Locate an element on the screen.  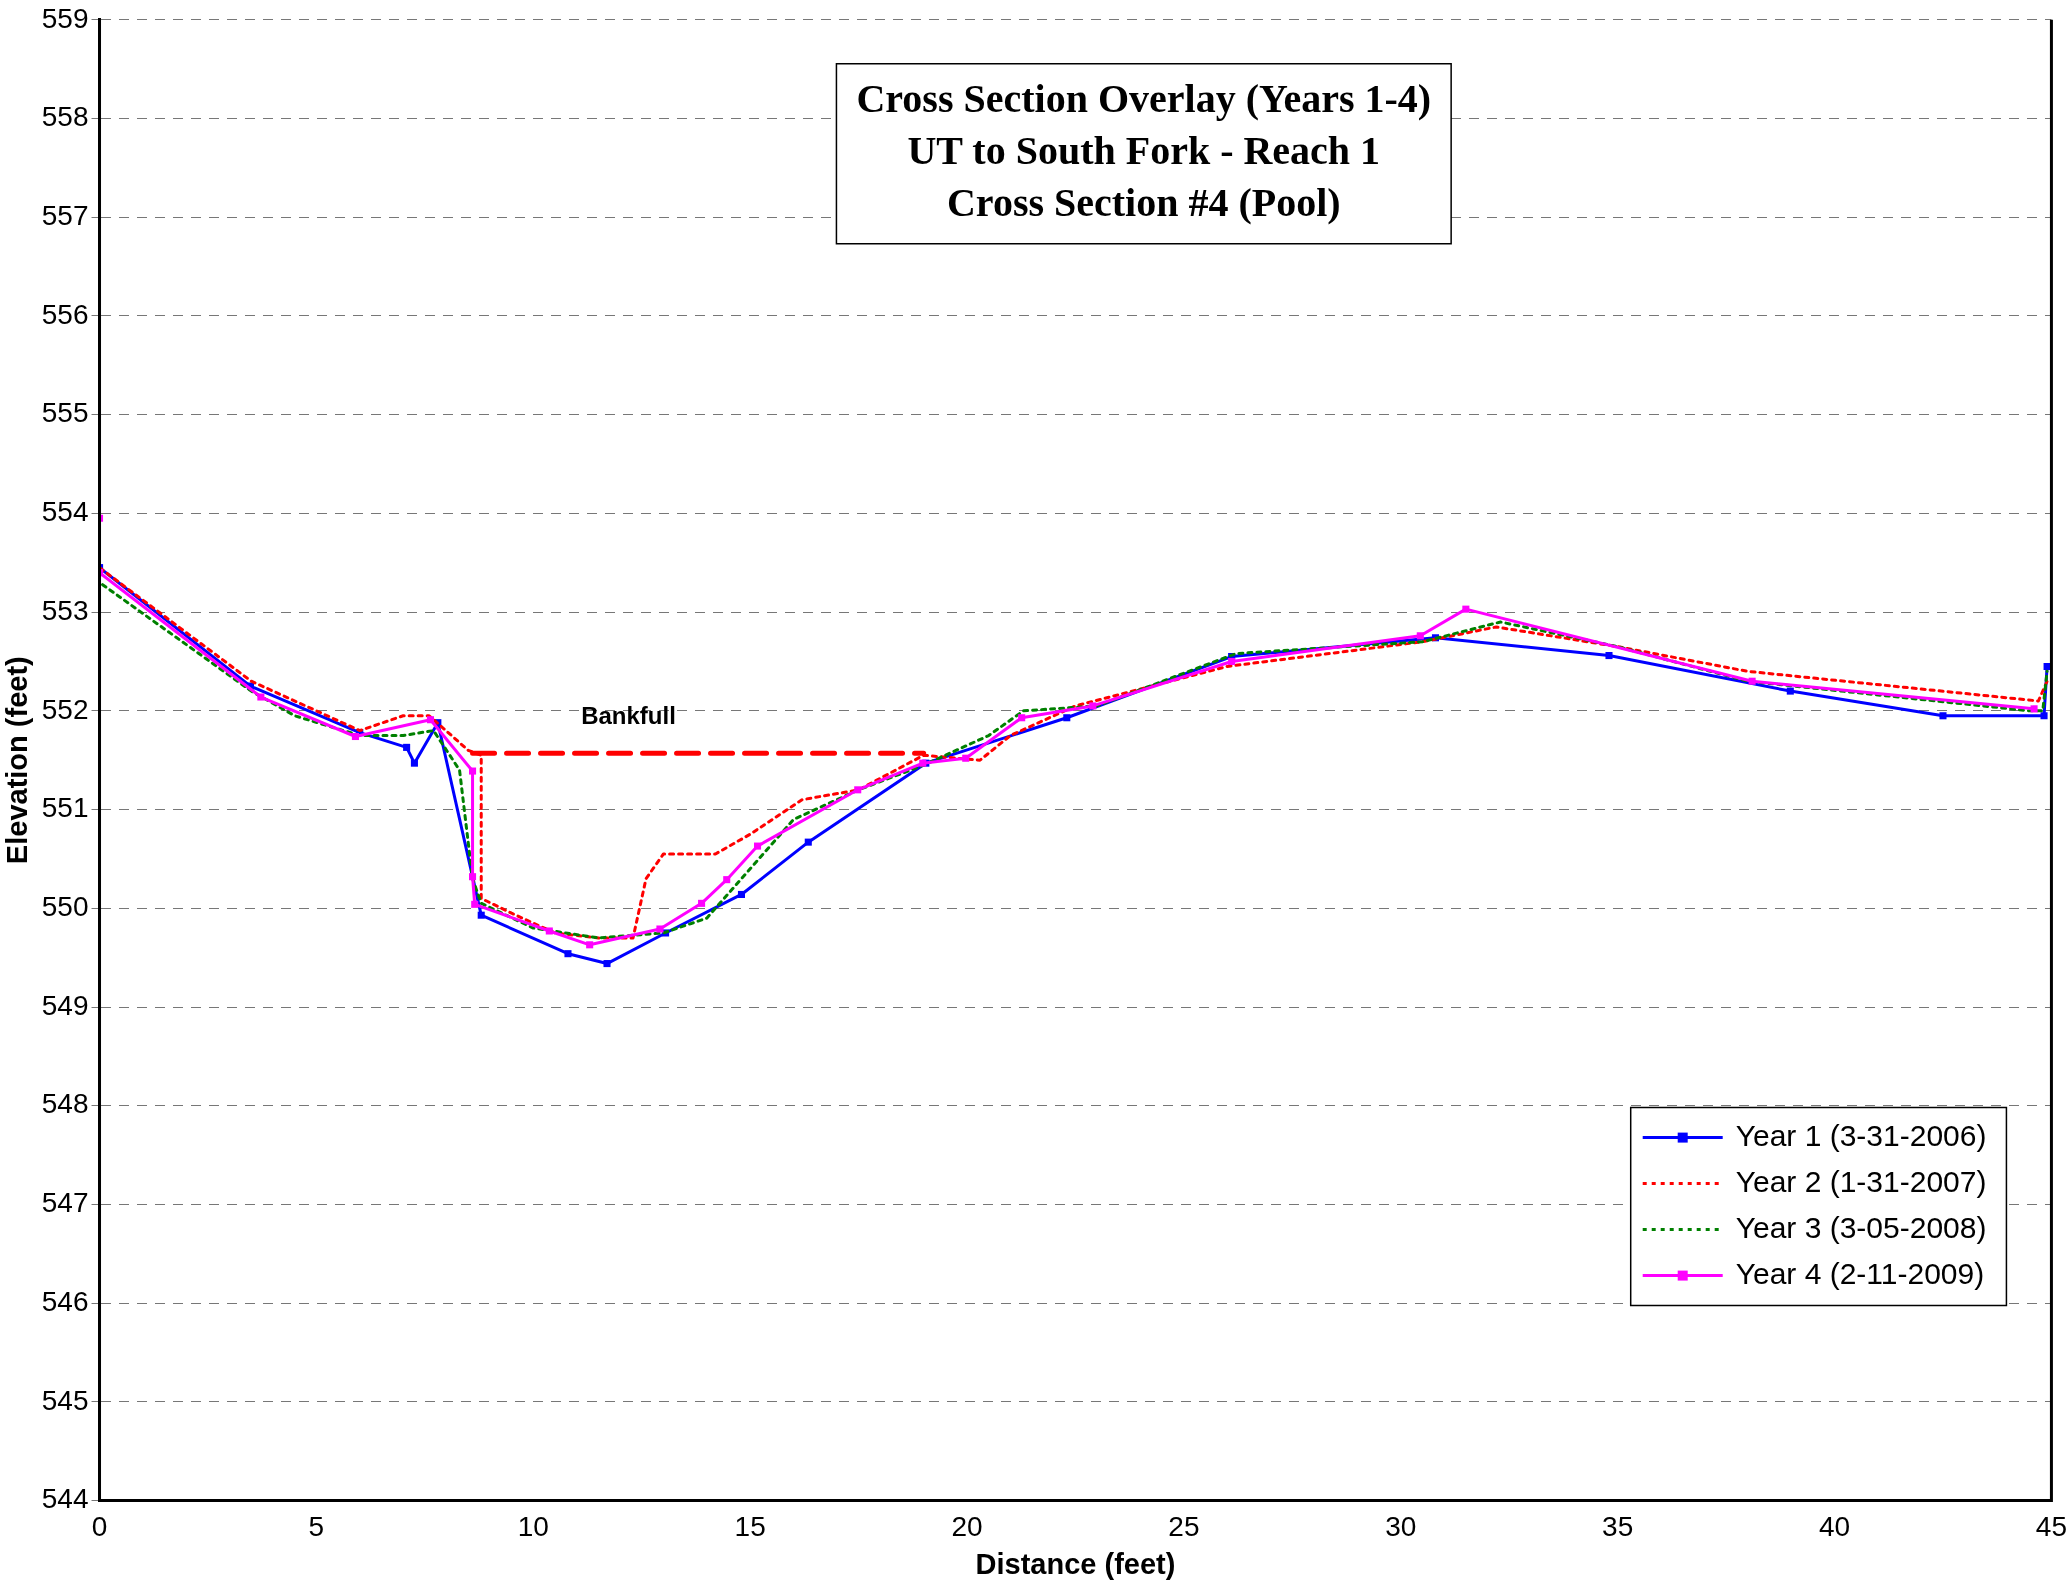
y-tick-label: 553 is located at coordinates (65, 610).